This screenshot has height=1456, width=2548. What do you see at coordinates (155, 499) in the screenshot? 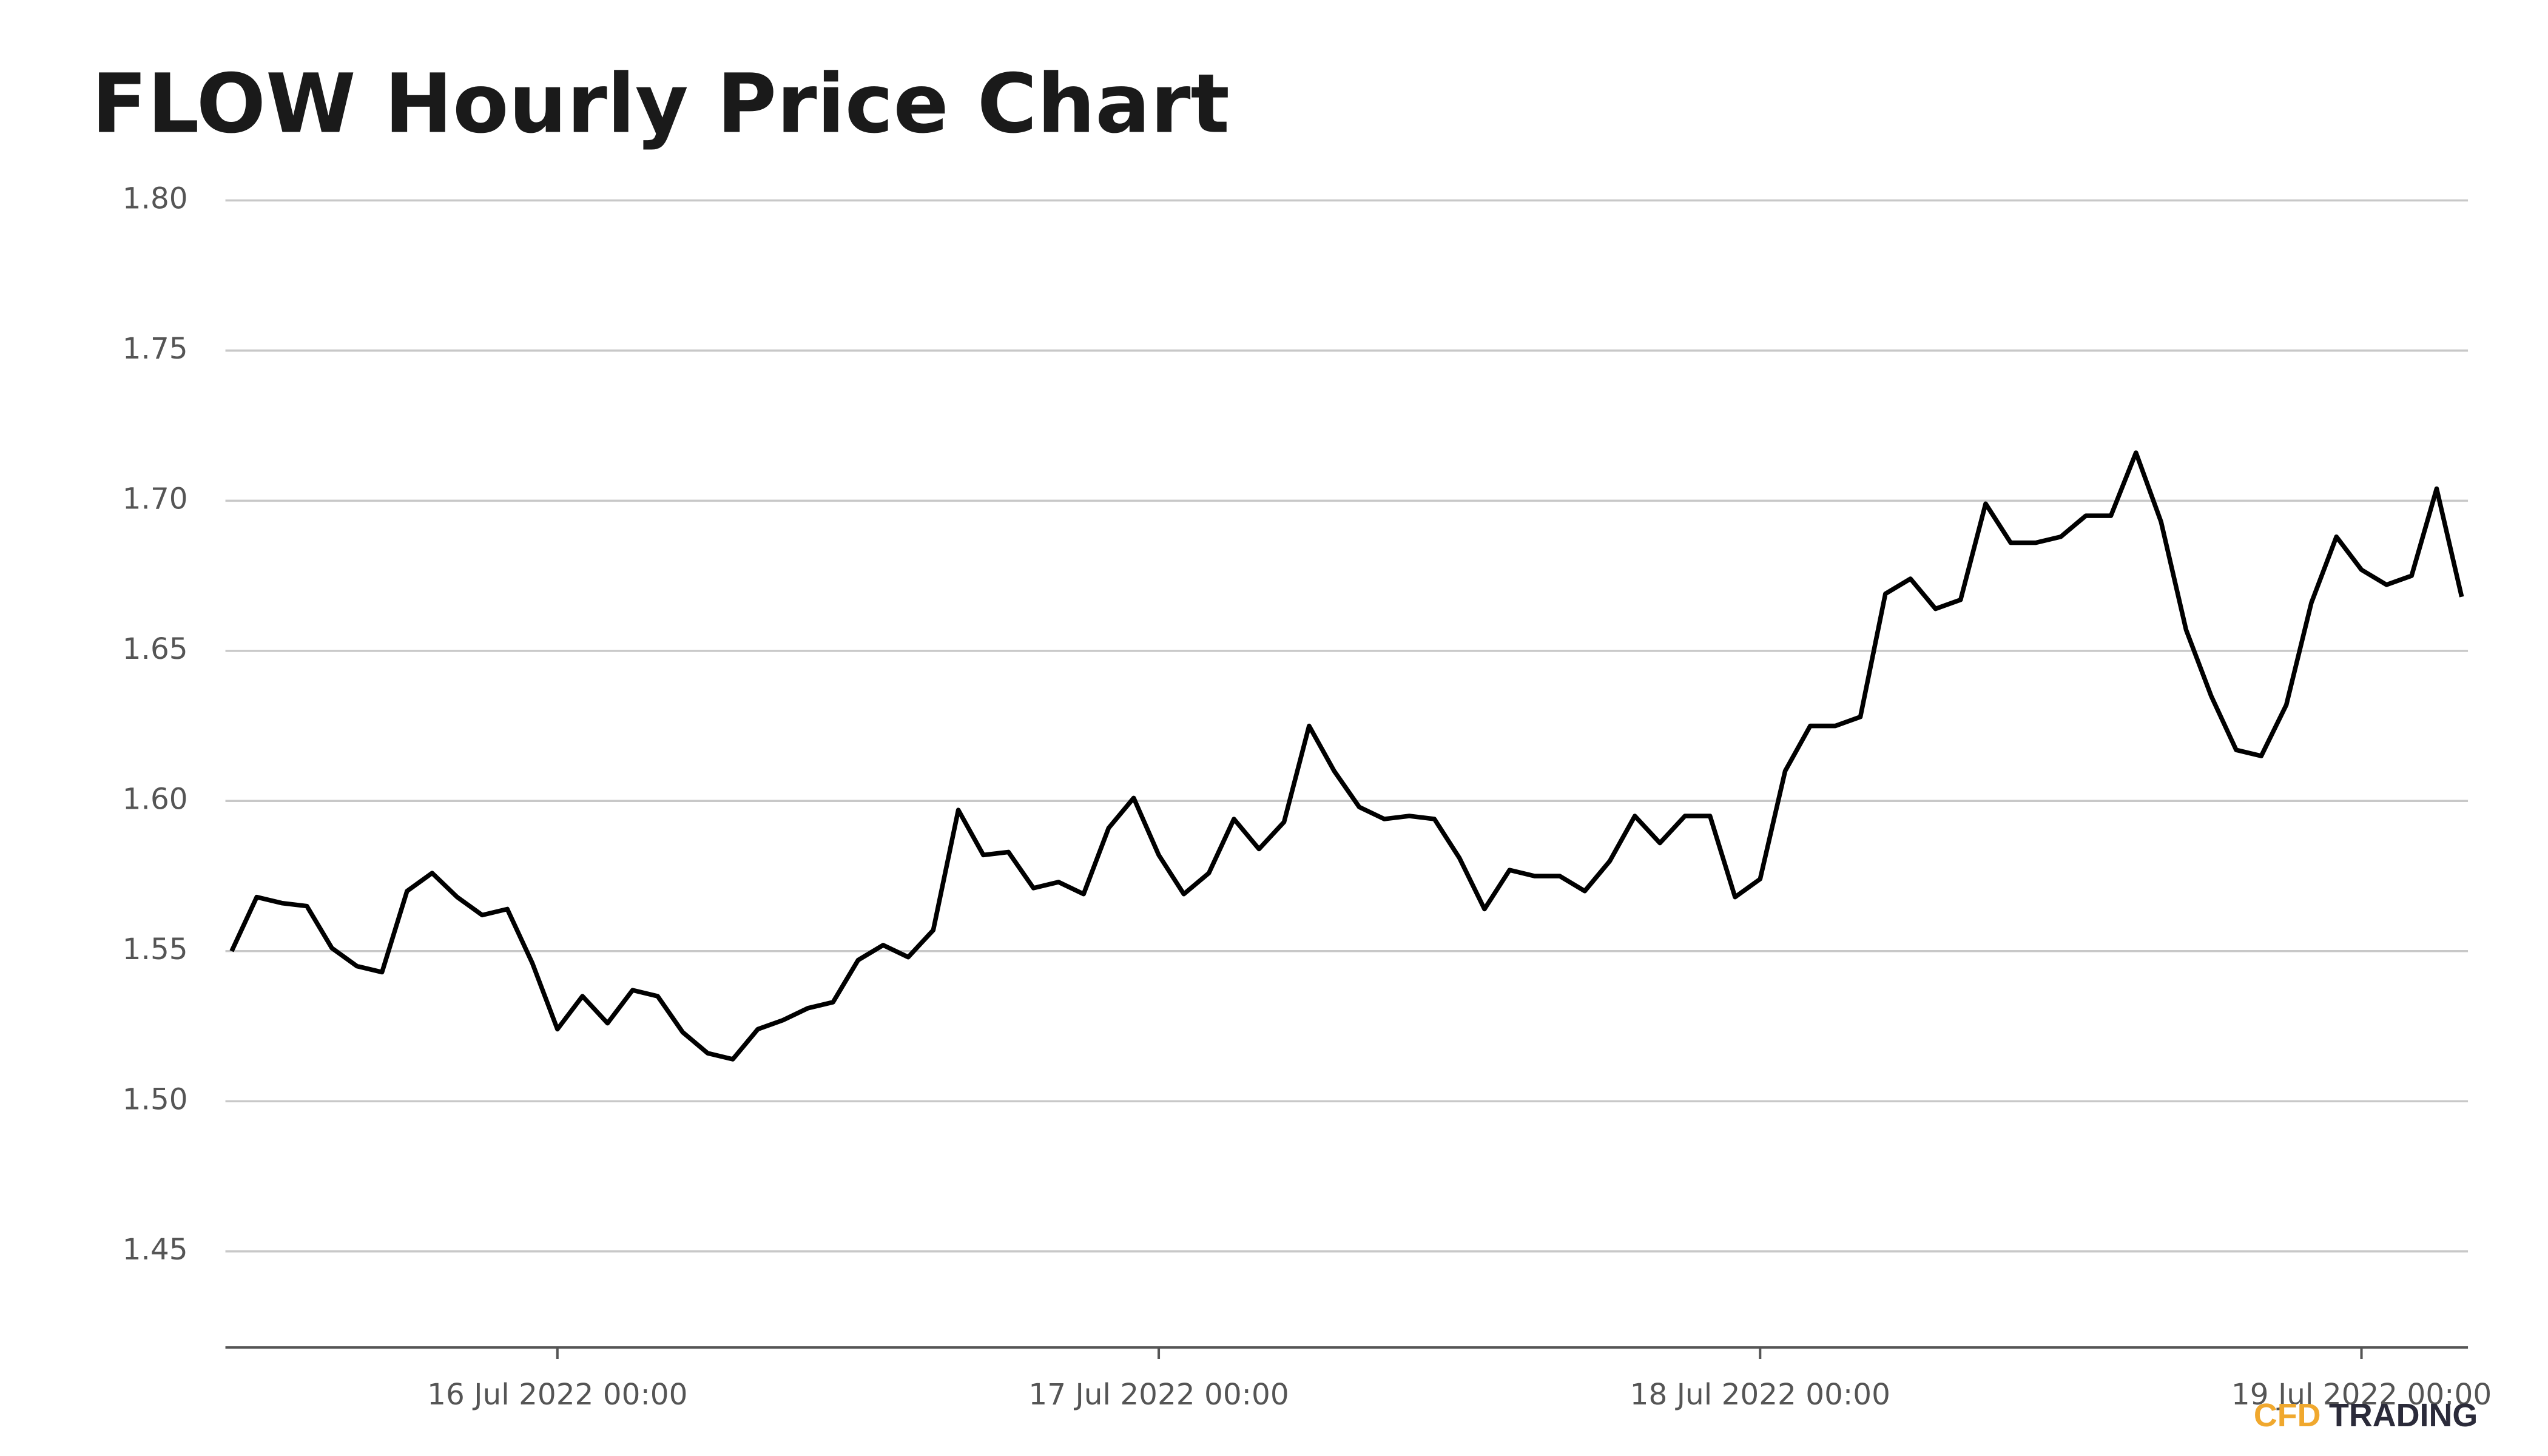
I see `y-tick-label: 1.70` at bounding box center [155, 499].